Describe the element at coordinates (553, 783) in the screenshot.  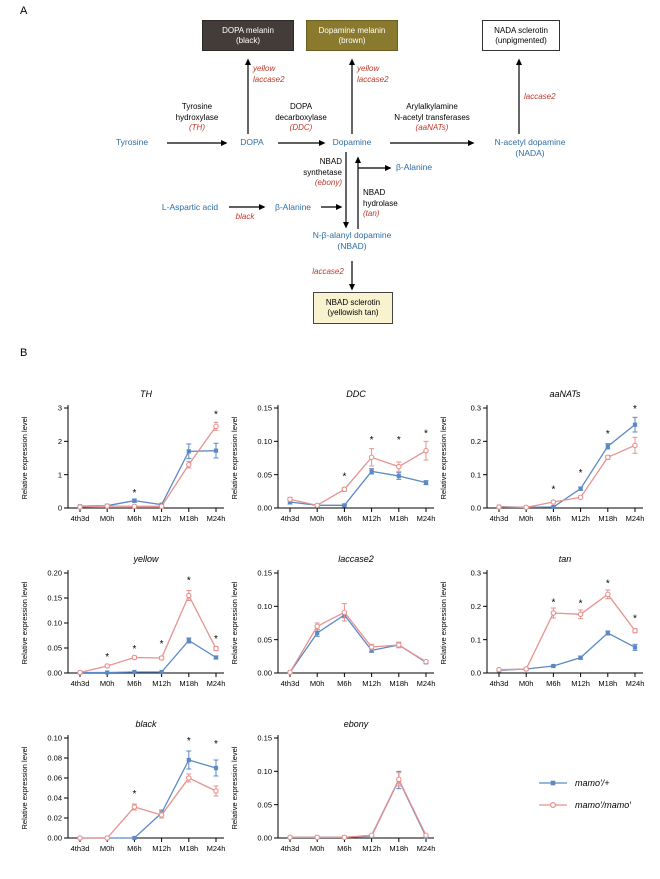
I see `legend-control-swatch-icon` at that location.